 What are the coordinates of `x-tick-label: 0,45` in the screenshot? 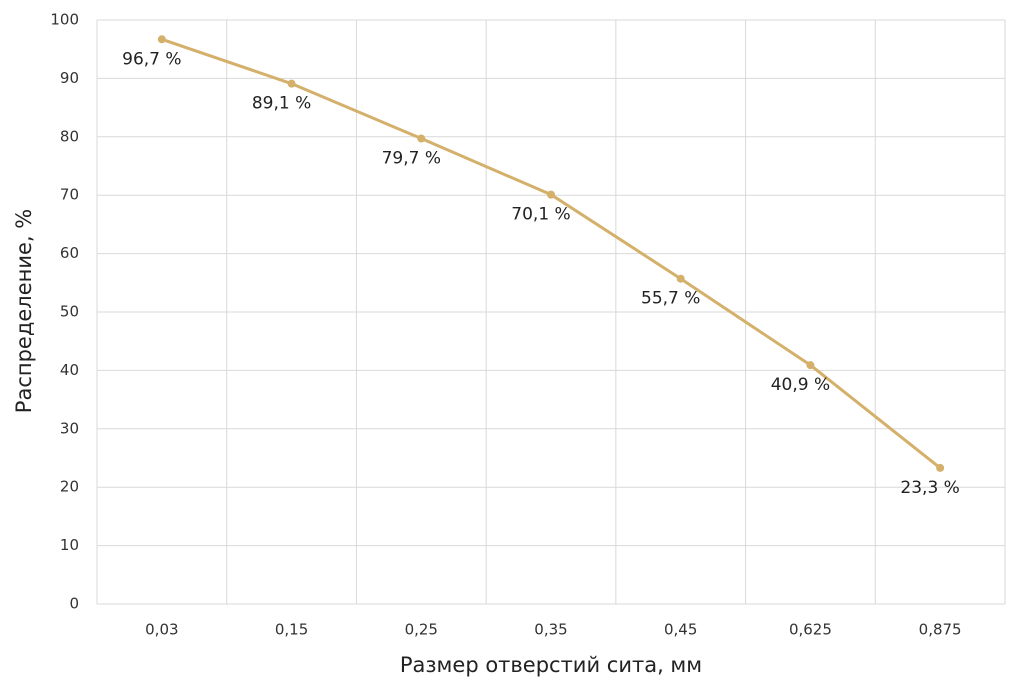 It's located at (680, 630).